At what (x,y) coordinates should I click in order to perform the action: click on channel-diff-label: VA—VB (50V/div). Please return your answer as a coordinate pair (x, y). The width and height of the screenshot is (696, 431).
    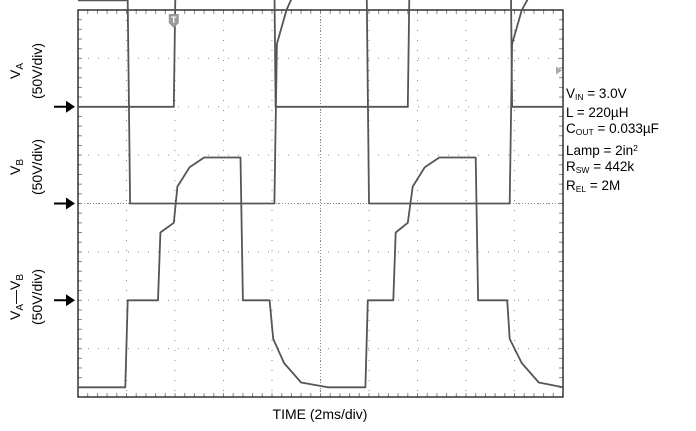
    Looking at the image, I should click on (26, 297).